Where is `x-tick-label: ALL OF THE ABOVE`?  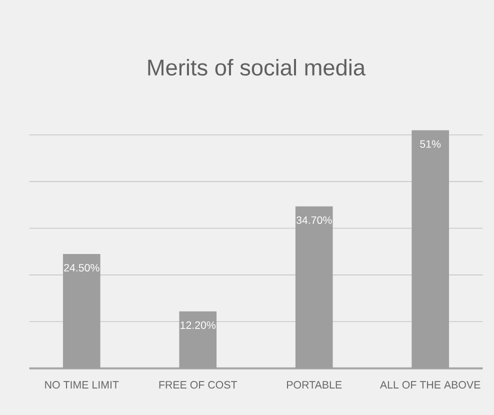
x-tick-label: ALL OF THE ABOVE is located at coordinates (430, 385).